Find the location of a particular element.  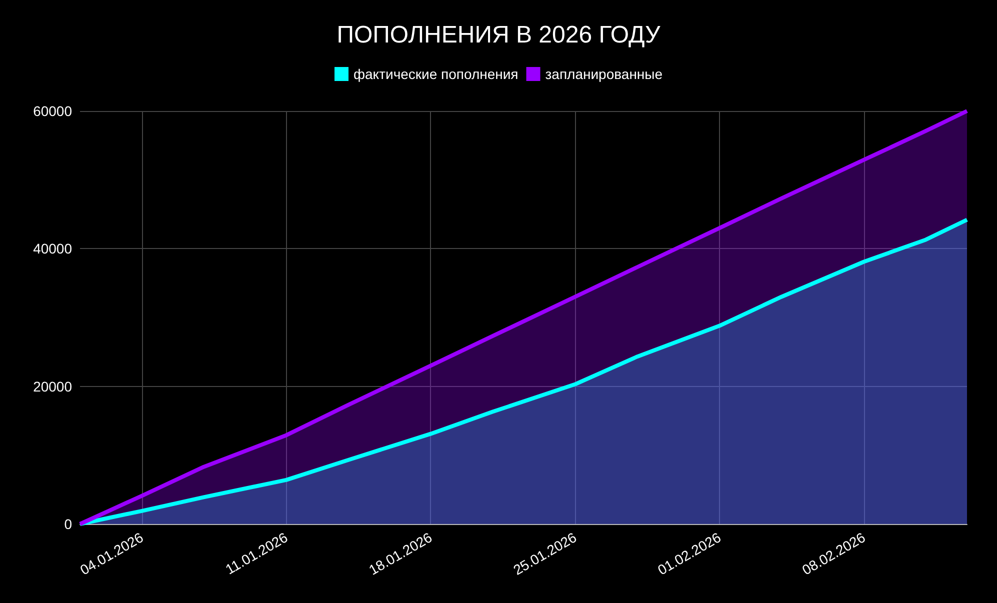

legend-label: запланированные is located at coordinates (604, 74).